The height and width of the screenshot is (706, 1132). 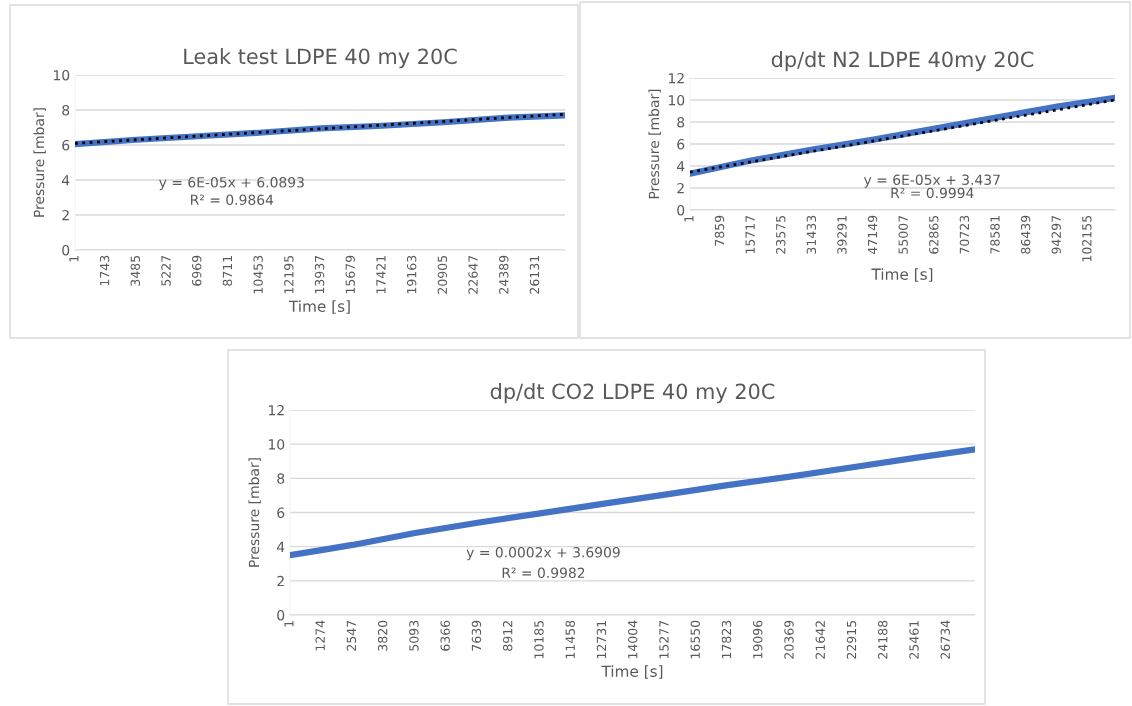 I want to click on x-tick-label: 13937, so click(x=319, y=274).